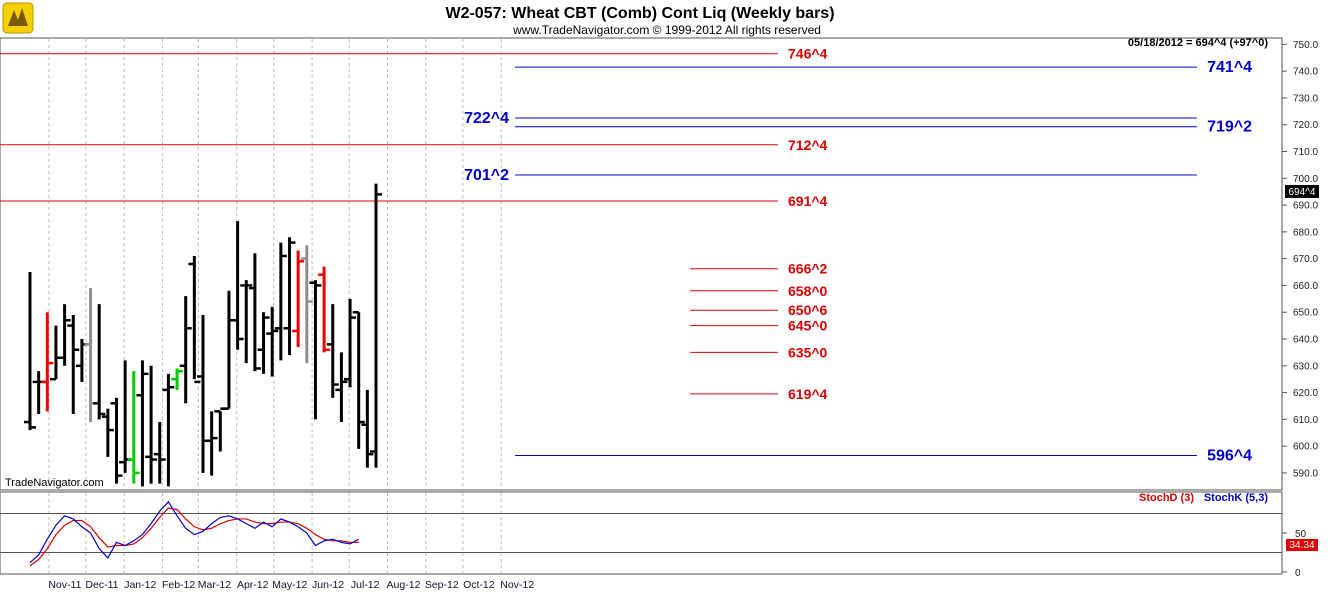  Describe the element at coordinates (328, 585) in the screenshot. I see `x-tick-label: Jun-12` at that location.